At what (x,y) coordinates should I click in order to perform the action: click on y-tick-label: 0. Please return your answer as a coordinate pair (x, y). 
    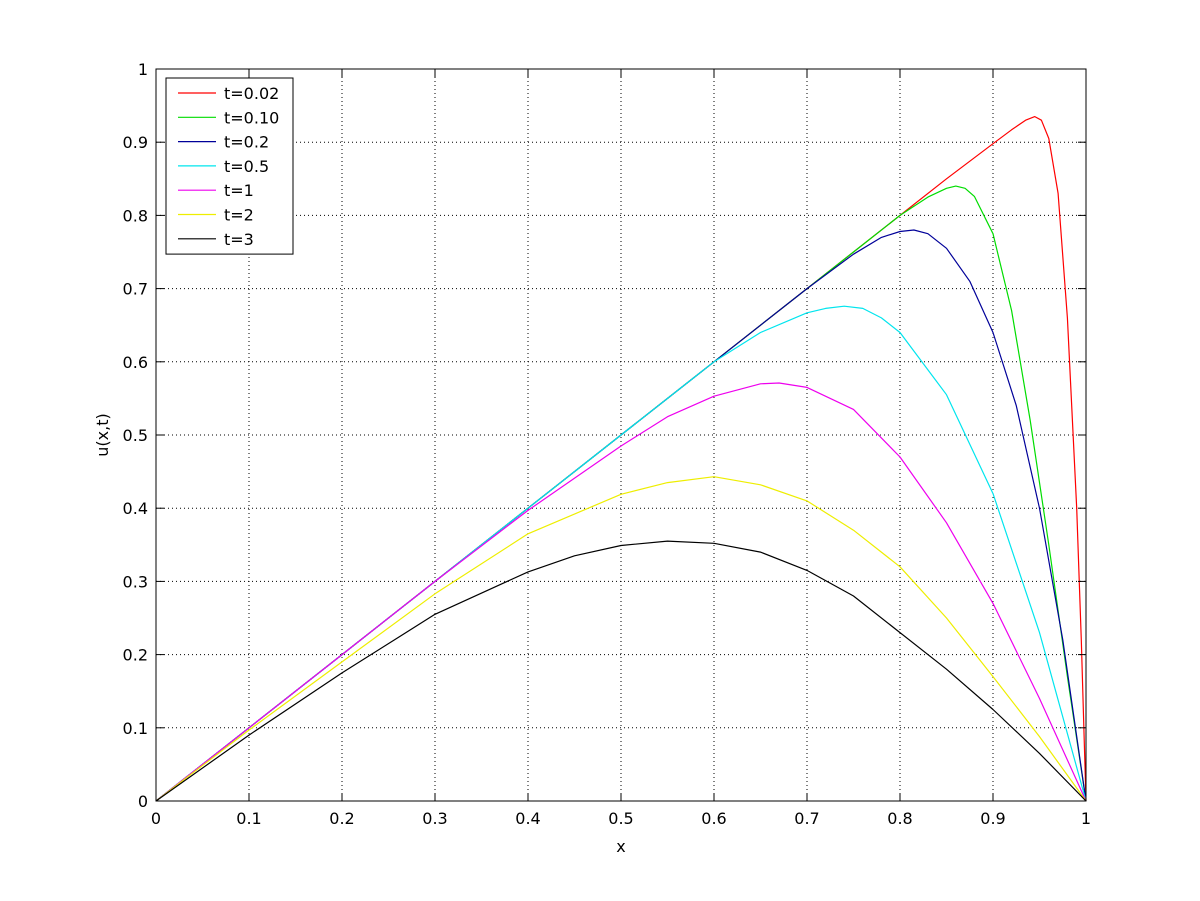
    Looking at the image, I should click on (143, 801).